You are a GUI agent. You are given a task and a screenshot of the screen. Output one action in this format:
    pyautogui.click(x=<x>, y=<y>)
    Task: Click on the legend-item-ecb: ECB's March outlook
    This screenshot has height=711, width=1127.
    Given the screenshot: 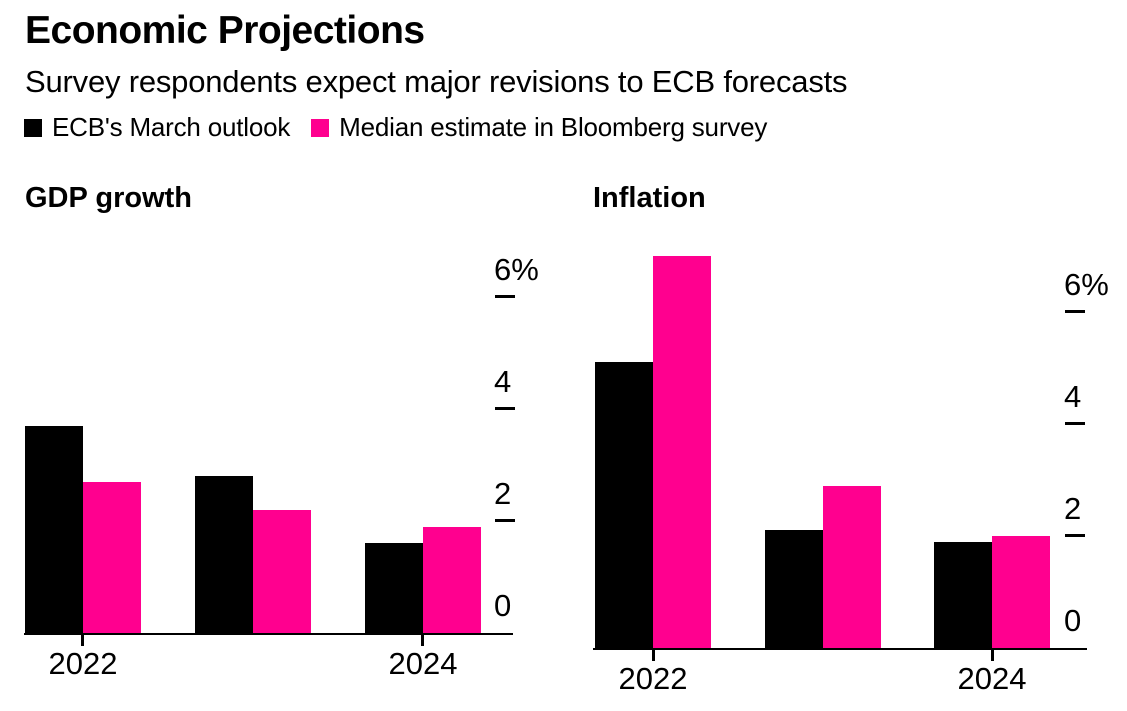 What is the action you would take?
    pyautogui.click(x=157, y=127)
    